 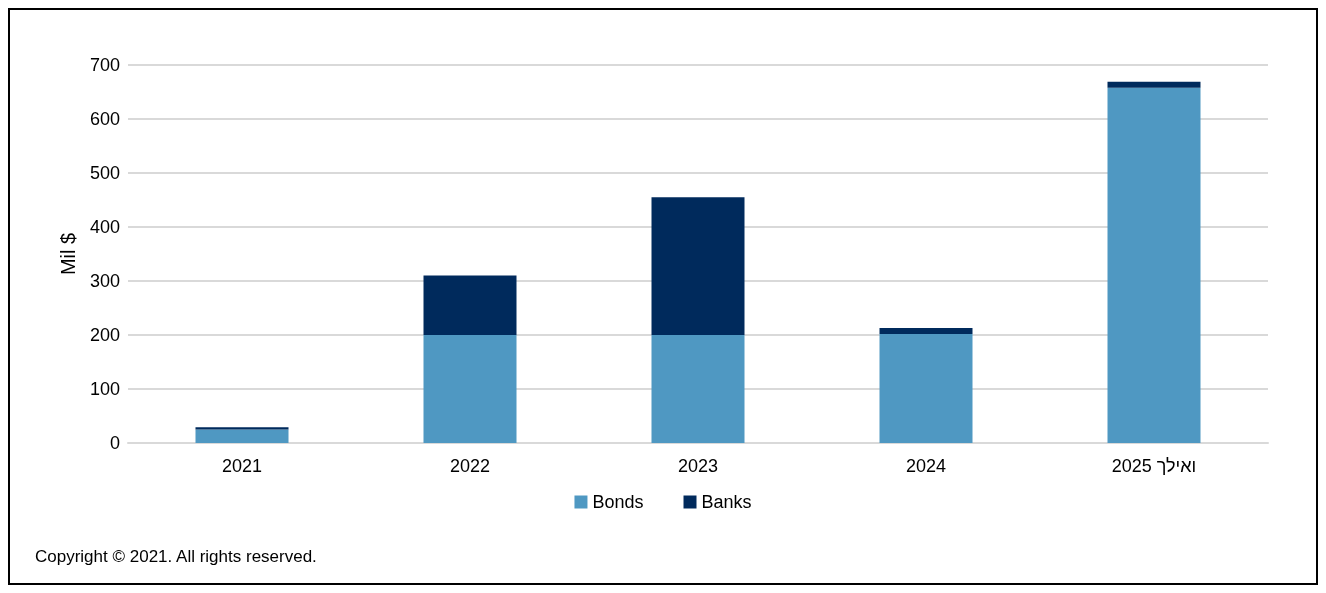 I want to click on y-tick-label: 300, so click(x=104, y=281).